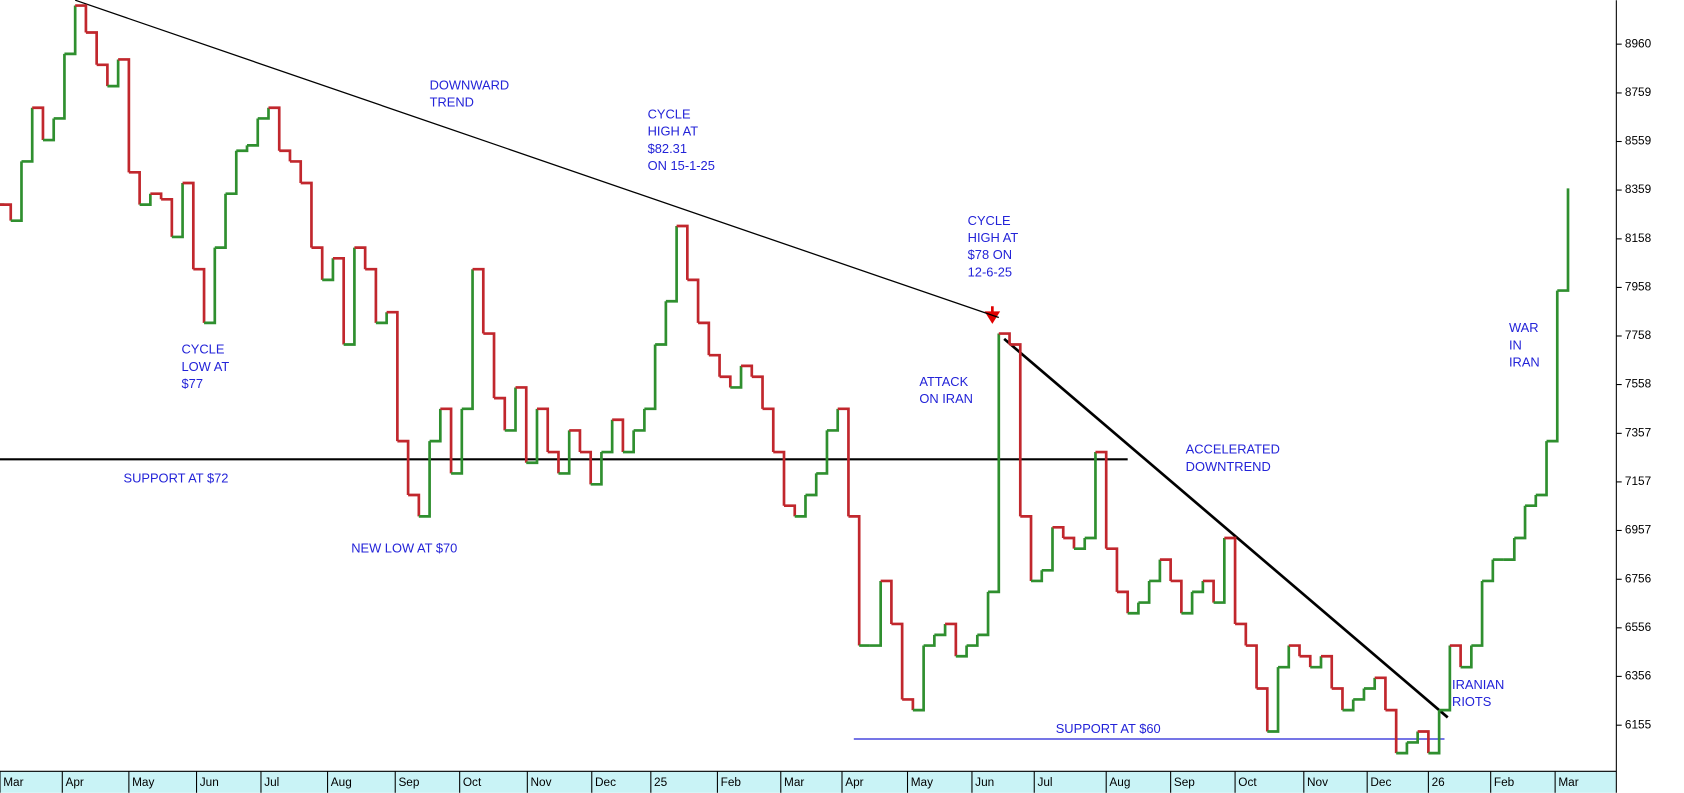 Image resolution: width=1684 pixels, height=793 pixels. Describe the element at coordinates (808, 782) in the screenshot. I see `x-axis-band` at that location.